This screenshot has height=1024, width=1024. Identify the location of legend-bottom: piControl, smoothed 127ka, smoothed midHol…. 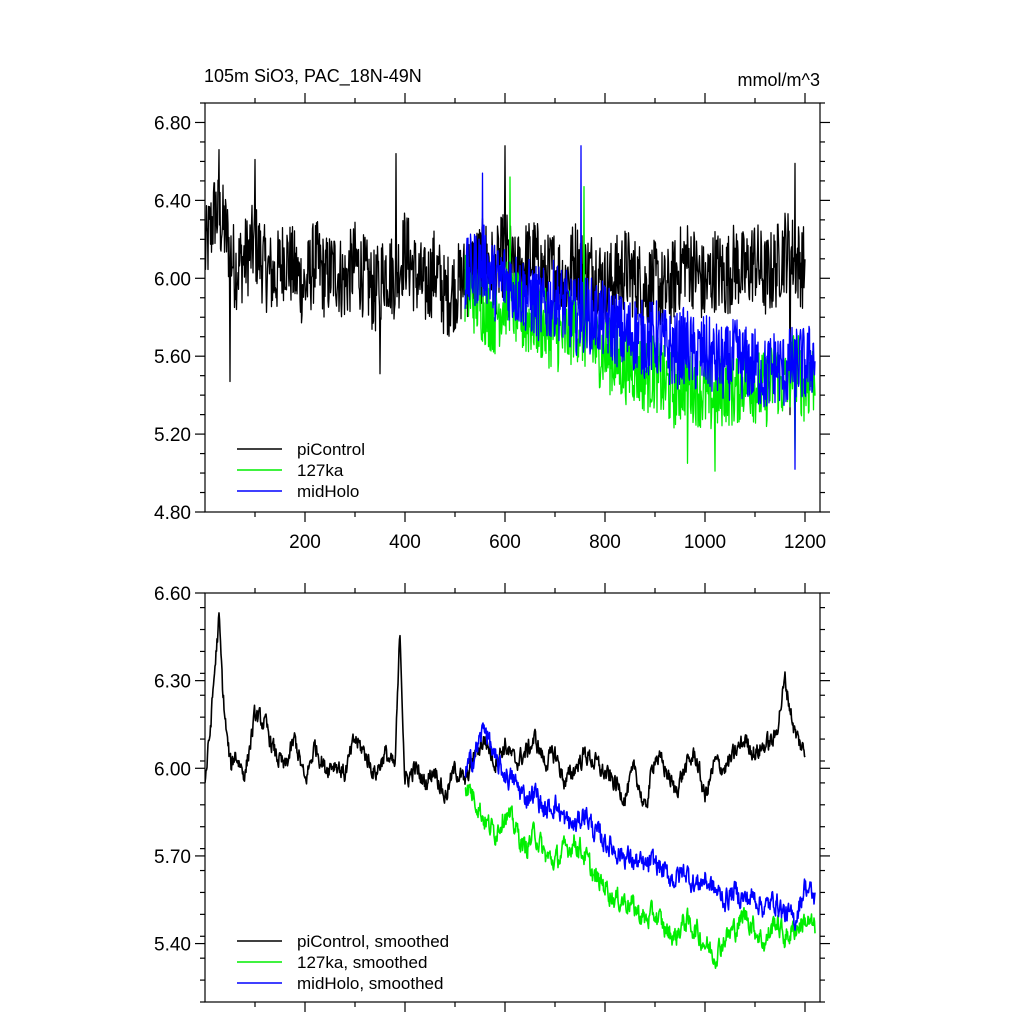
(343, 962).